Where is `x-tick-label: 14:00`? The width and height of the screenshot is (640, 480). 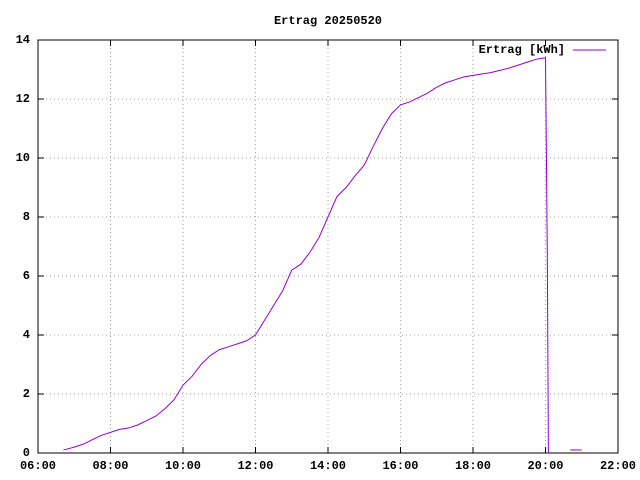
x-tick-label: 14:00 is located at coordinates (328, 466).